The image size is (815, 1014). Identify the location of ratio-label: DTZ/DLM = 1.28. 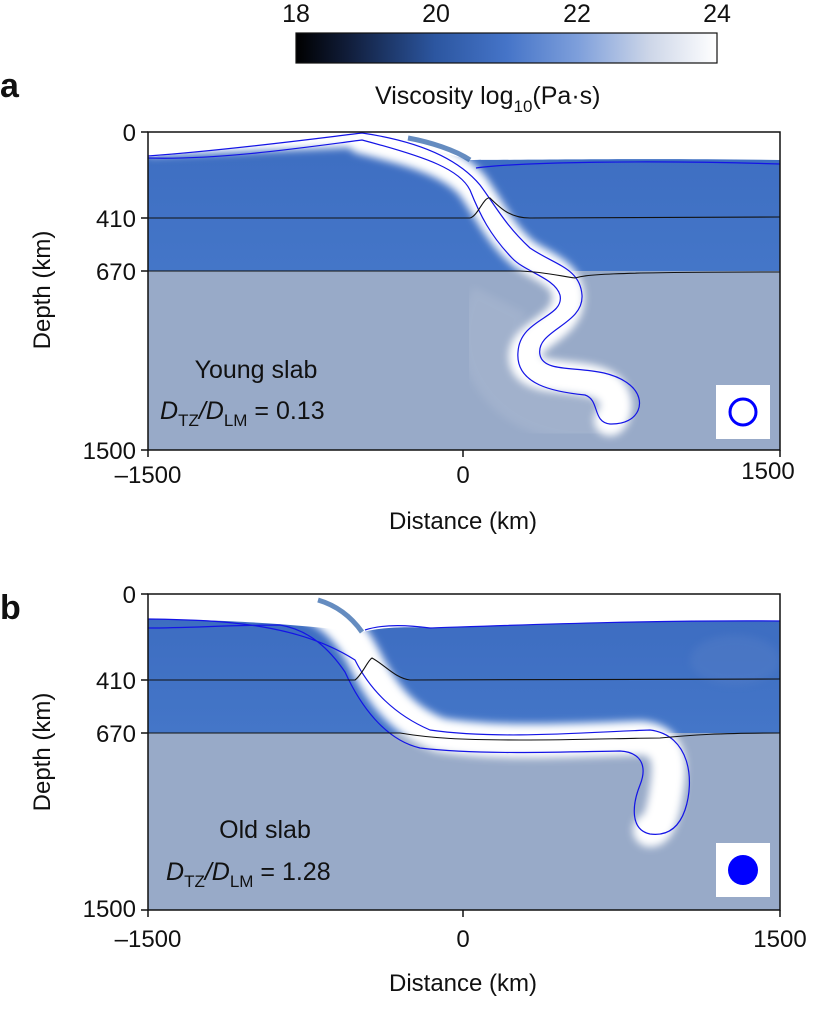
(248, 874).